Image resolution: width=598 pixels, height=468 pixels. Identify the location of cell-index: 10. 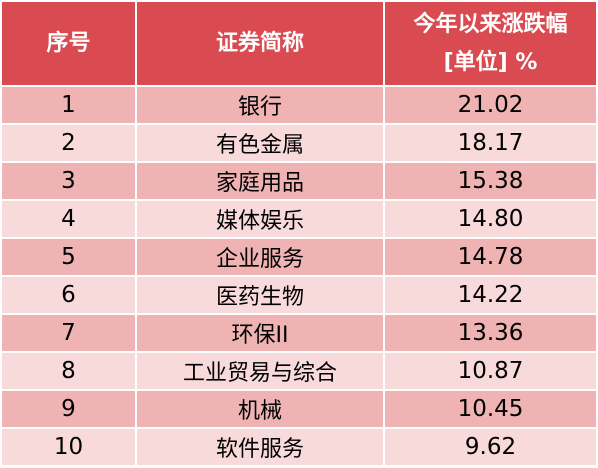
(69, 447).